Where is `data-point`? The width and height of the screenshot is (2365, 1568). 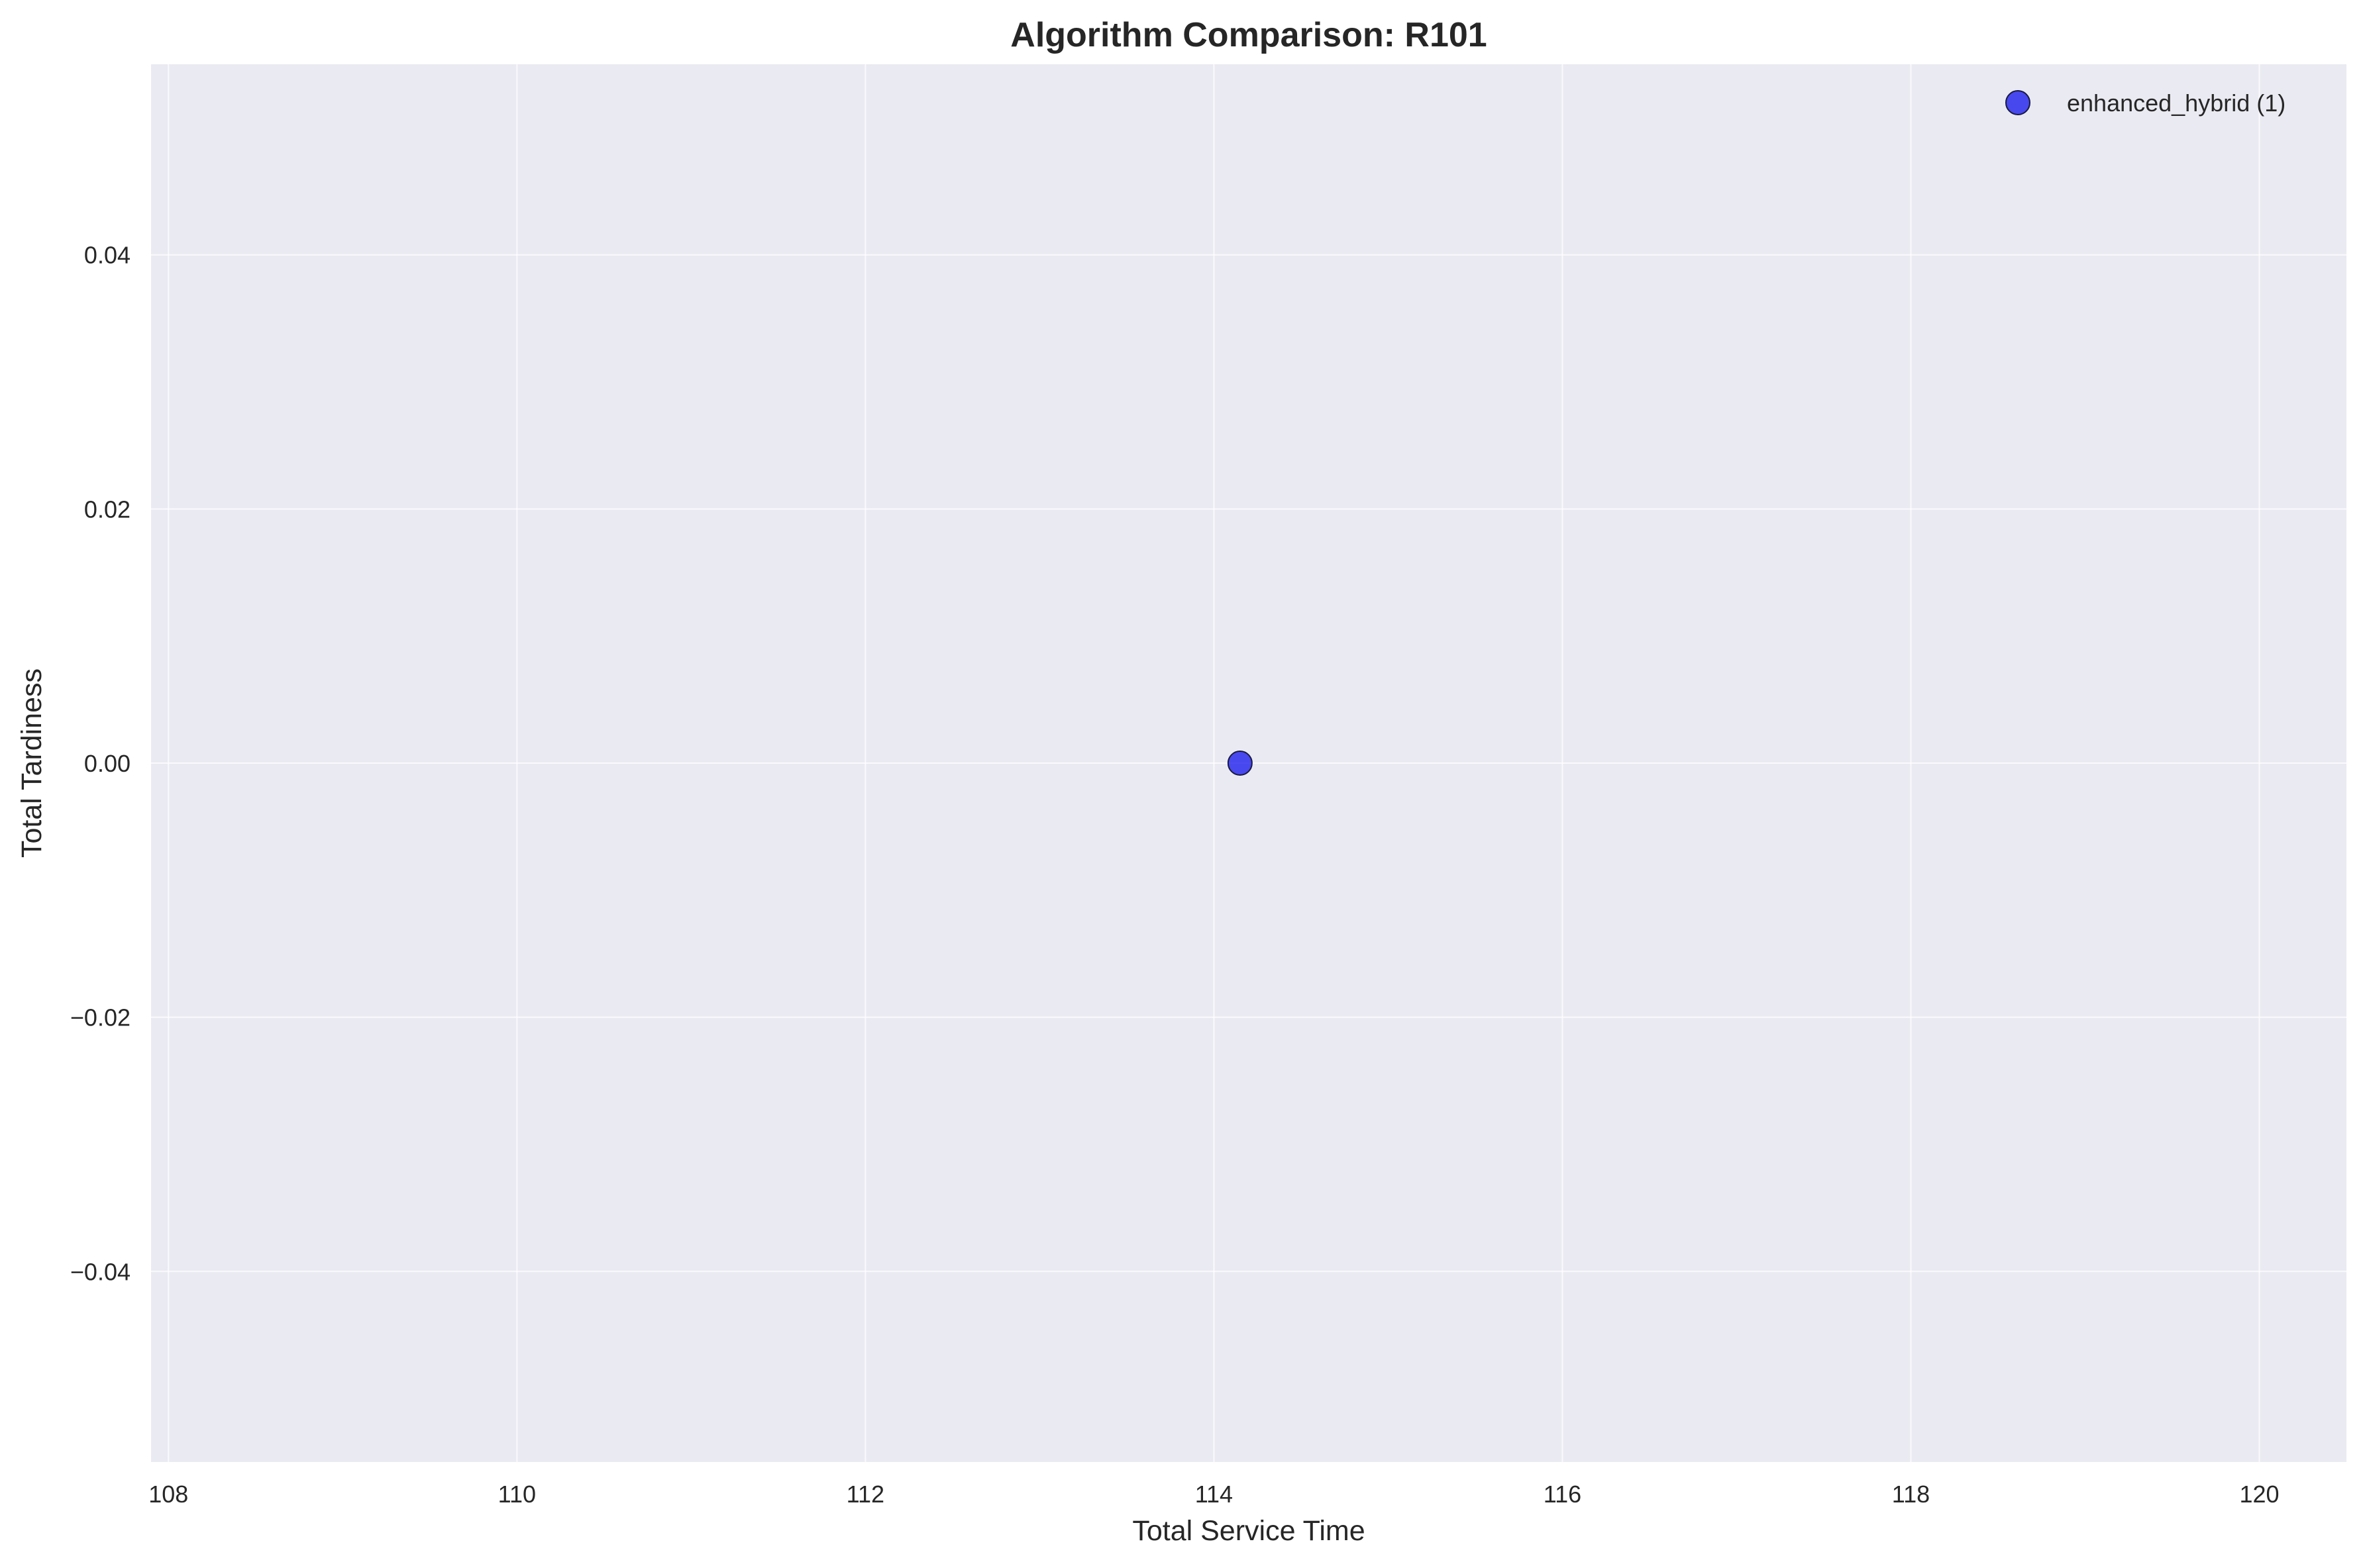
data-point is located at coordinates (1240, 763).